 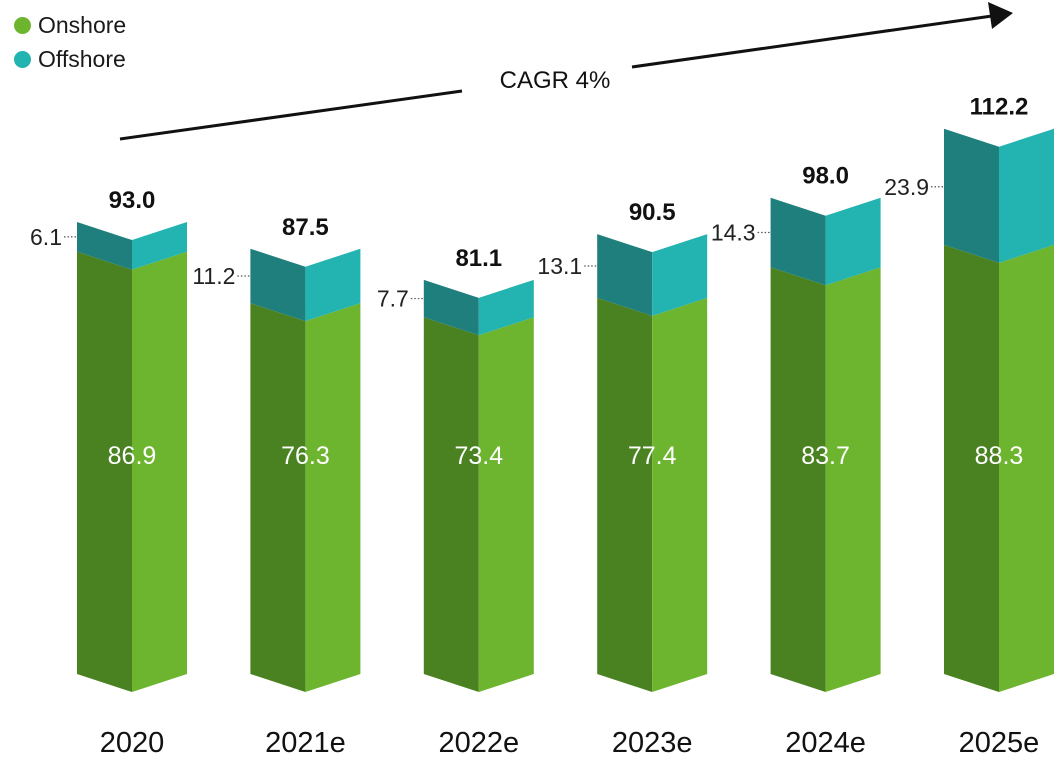 What do you see at coordinates (825, 176) in the screenshot?
I see `total-value-label: 98.0` at bounding box center [825, 176].